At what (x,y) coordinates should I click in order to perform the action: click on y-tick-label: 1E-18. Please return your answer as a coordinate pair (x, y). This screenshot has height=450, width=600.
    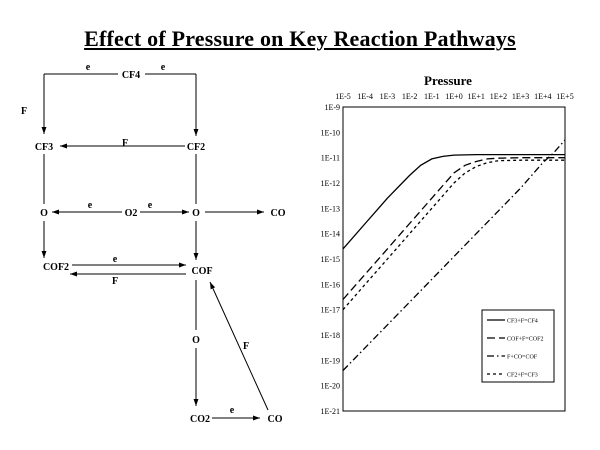
    Looking at the image, I should click on (330, 335).